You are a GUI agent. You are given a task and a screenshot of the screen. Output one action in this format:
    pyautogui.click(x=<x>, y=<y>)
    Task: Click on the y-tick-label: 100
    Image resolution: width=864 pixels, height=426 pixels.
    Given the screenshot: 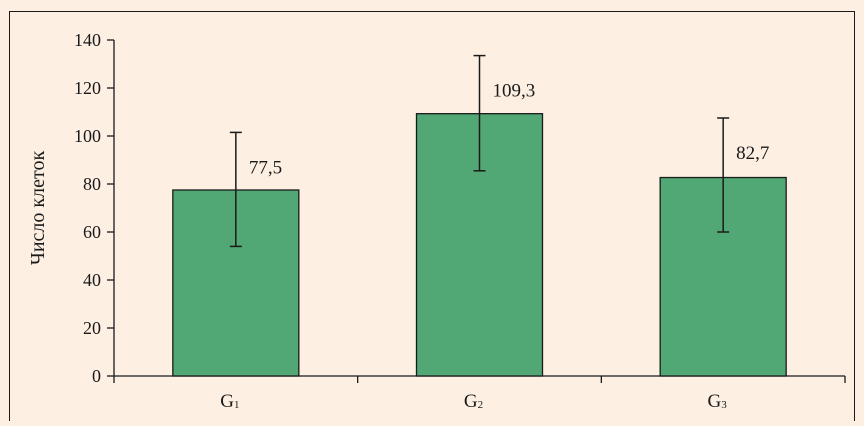 What is the action you would take?
    pyautogui.click(x=87, y=136)
    